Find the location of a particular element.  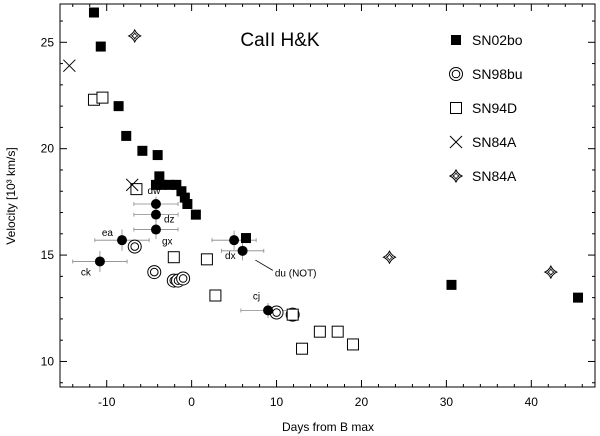

legend-label: SN02bo is located at coordinates (497, 40).